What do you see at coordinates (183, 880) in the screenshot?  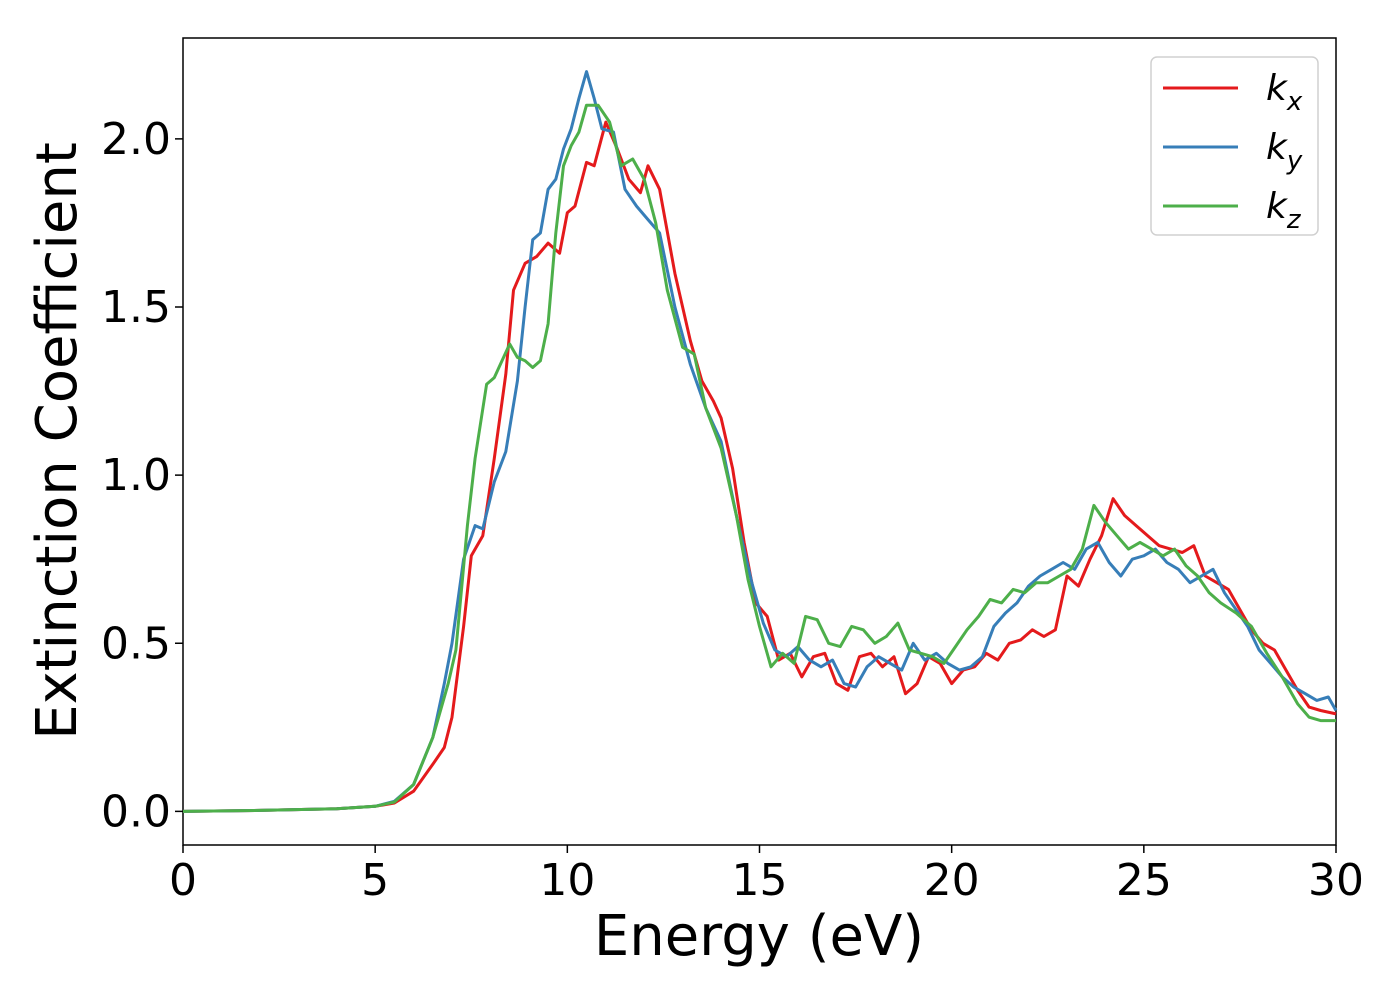 I see `x-tick-label: 0` at bounding box center [183, 880].